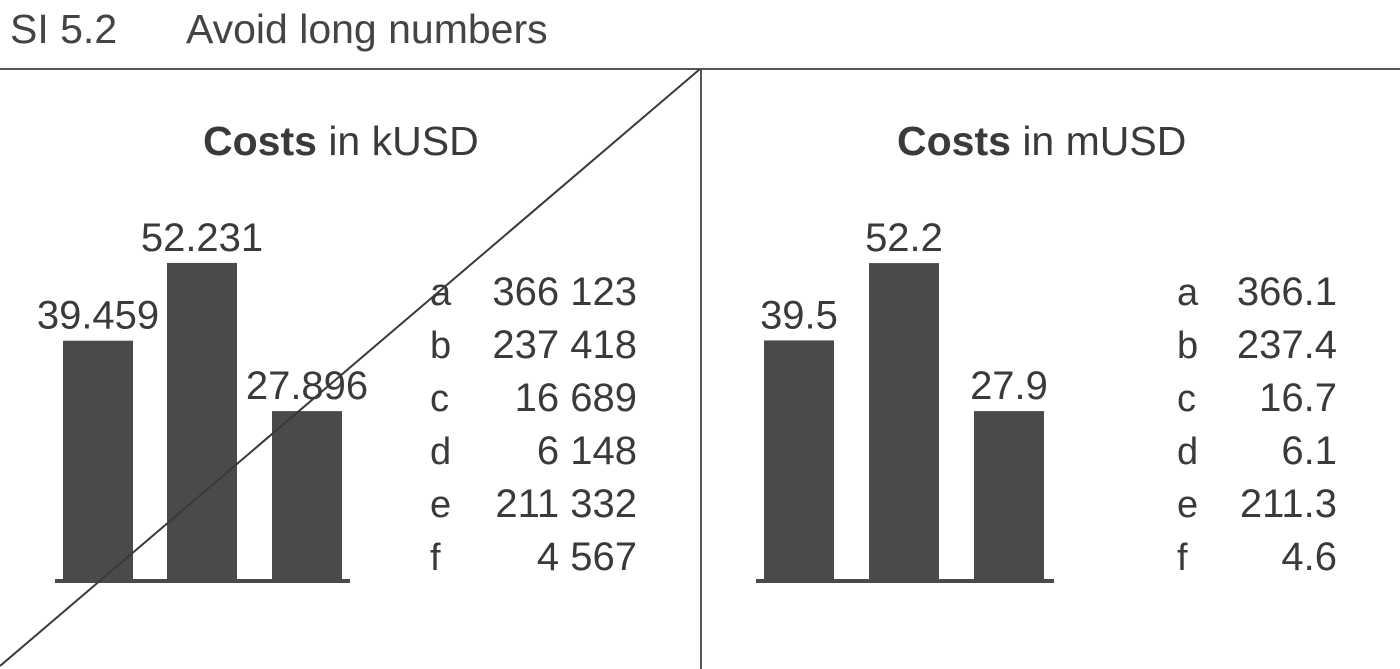  I want to click on page-header: SI 5.2 Avoid long numbers, so click(279, 29).